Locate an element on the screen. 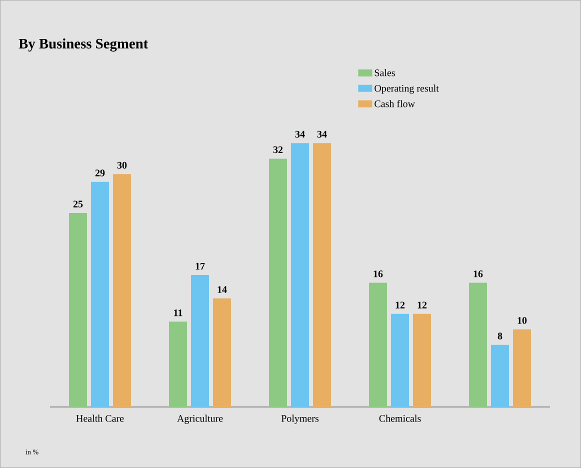 The height and width of the screenshot is (468, 581). legend-label: Cash flow is located at coordinates (394, 104).